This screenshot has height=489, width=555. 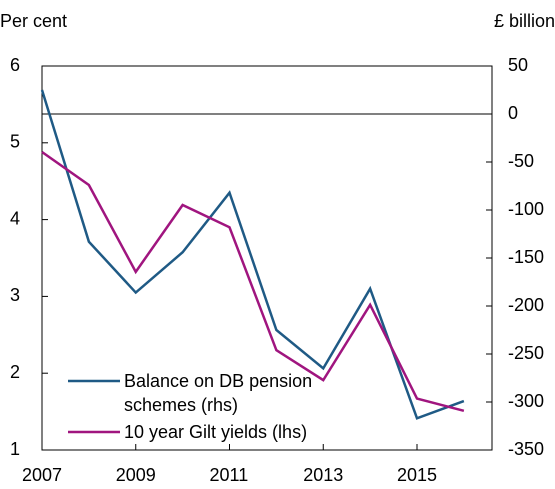 What do you see at coordinates (524, 21) in the screenshot?
I see `y2-axis-label: £ billion` at bounding box center [524, 21].